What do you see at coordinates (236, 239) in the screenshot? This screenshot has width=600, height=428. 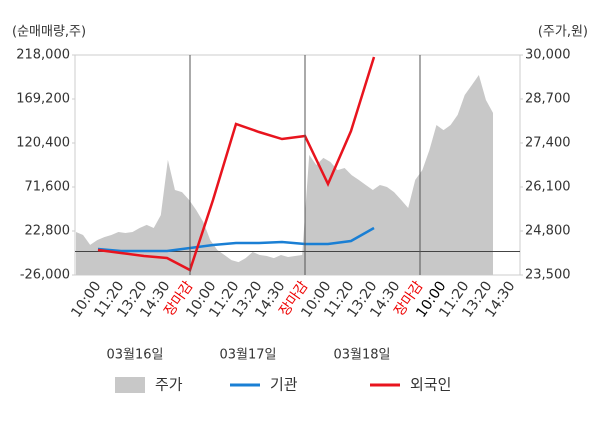 I see `series-line` at bounding box center [236, 239].